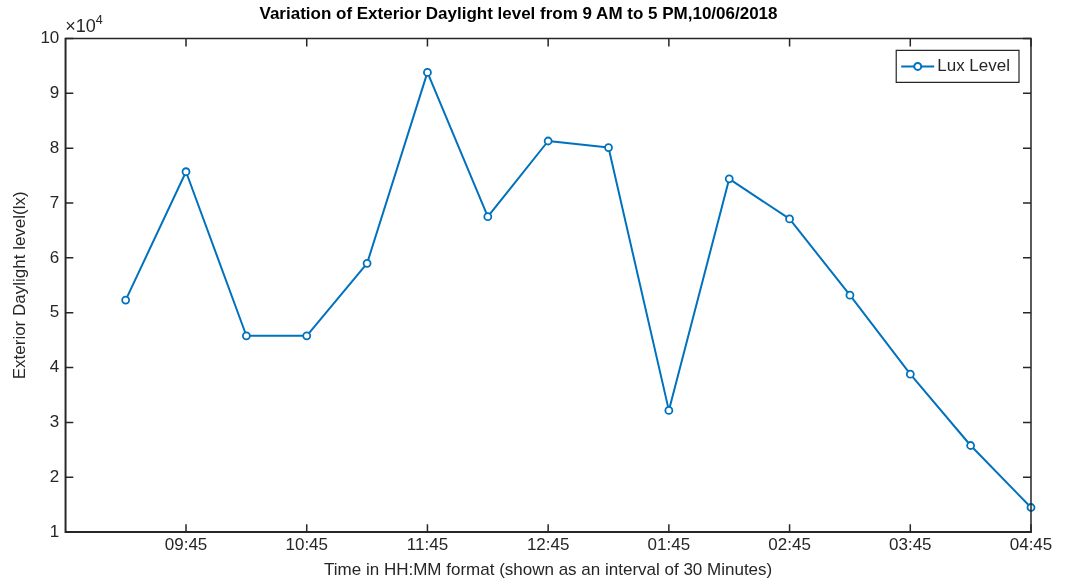 This screenshot has width=1065, height=587. Describe the element at coordinates (54, 477) in the screenshot. I see `y-tick-label: 2` at that location.